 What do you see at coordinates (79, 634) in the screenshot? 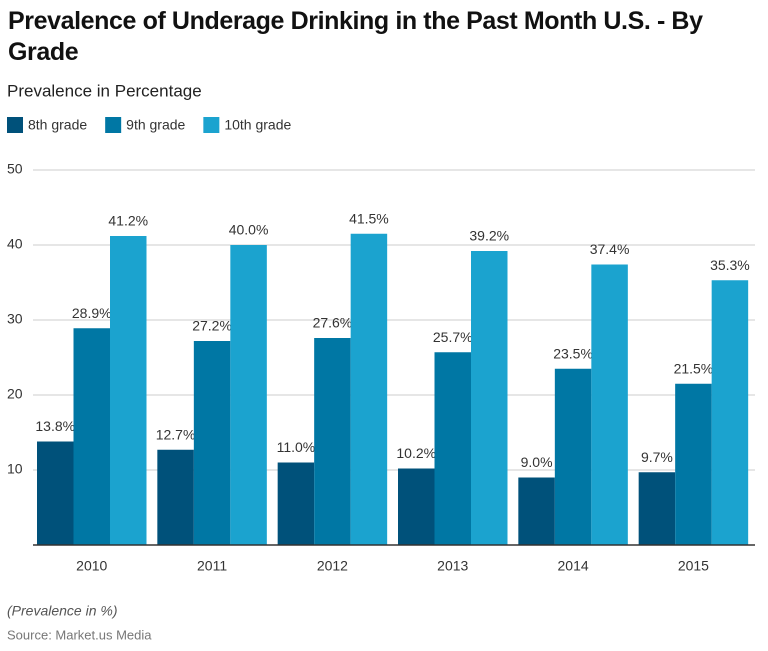
I see `source: Source: Market.us Media` at bounding box center [79, 634].